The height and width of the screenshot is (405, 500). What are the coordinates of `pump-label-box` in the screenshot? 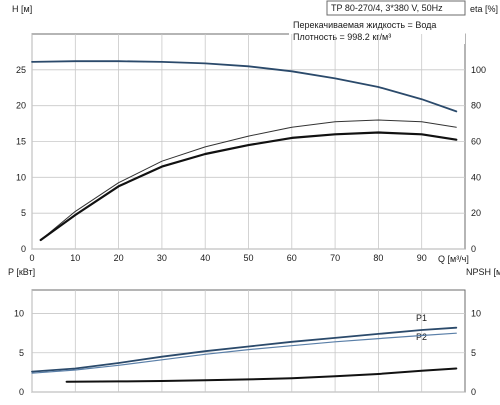 It's located at (396, 8).